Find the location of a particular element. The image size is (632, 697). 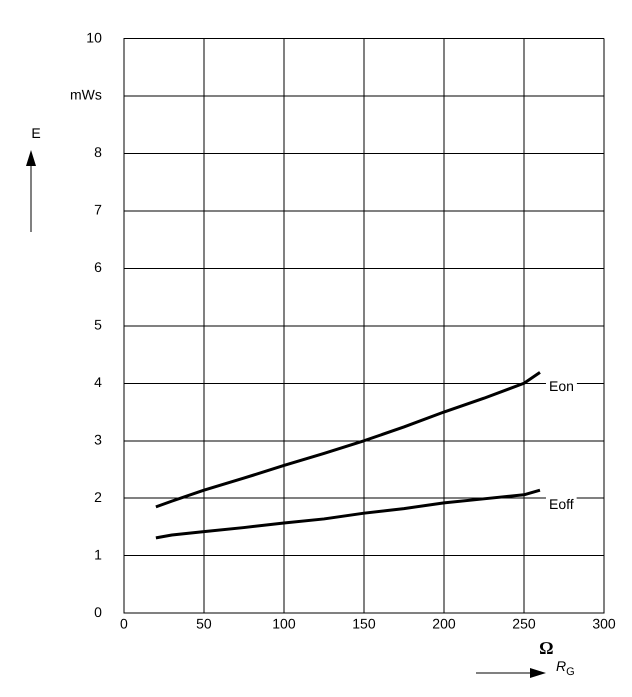

y-tick-label: 8 is located at coordinates (98, 152).